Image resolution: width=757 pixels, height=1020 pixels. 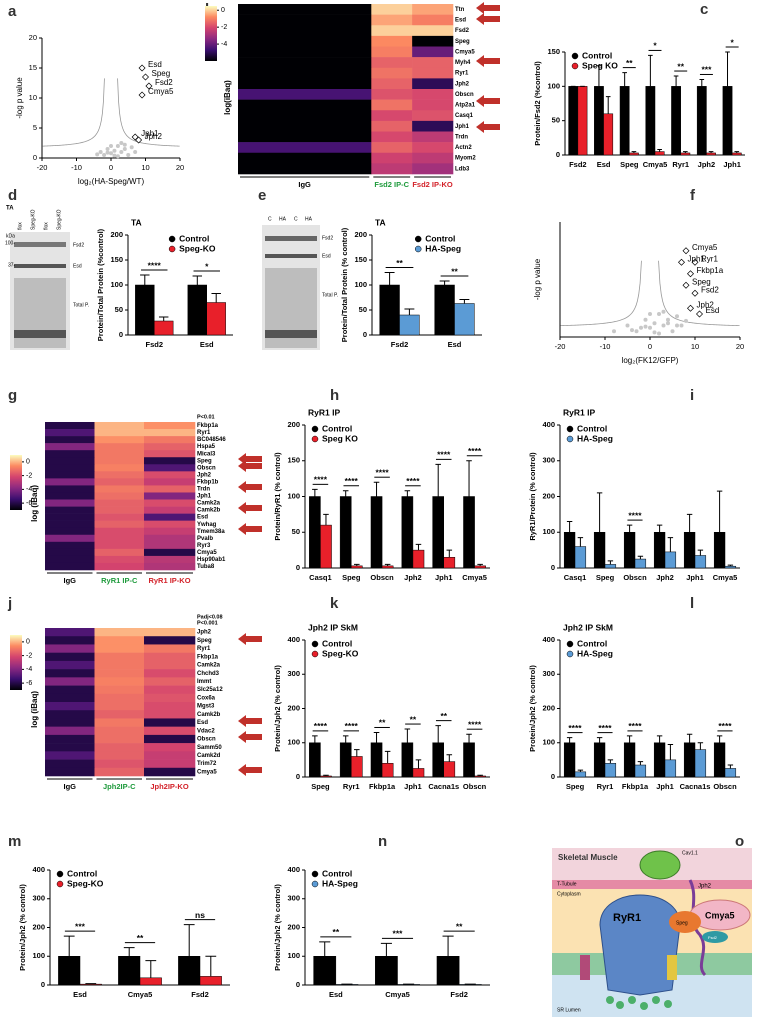 I want to click on row-label: Atp2a1, so click(x=465, y=106).